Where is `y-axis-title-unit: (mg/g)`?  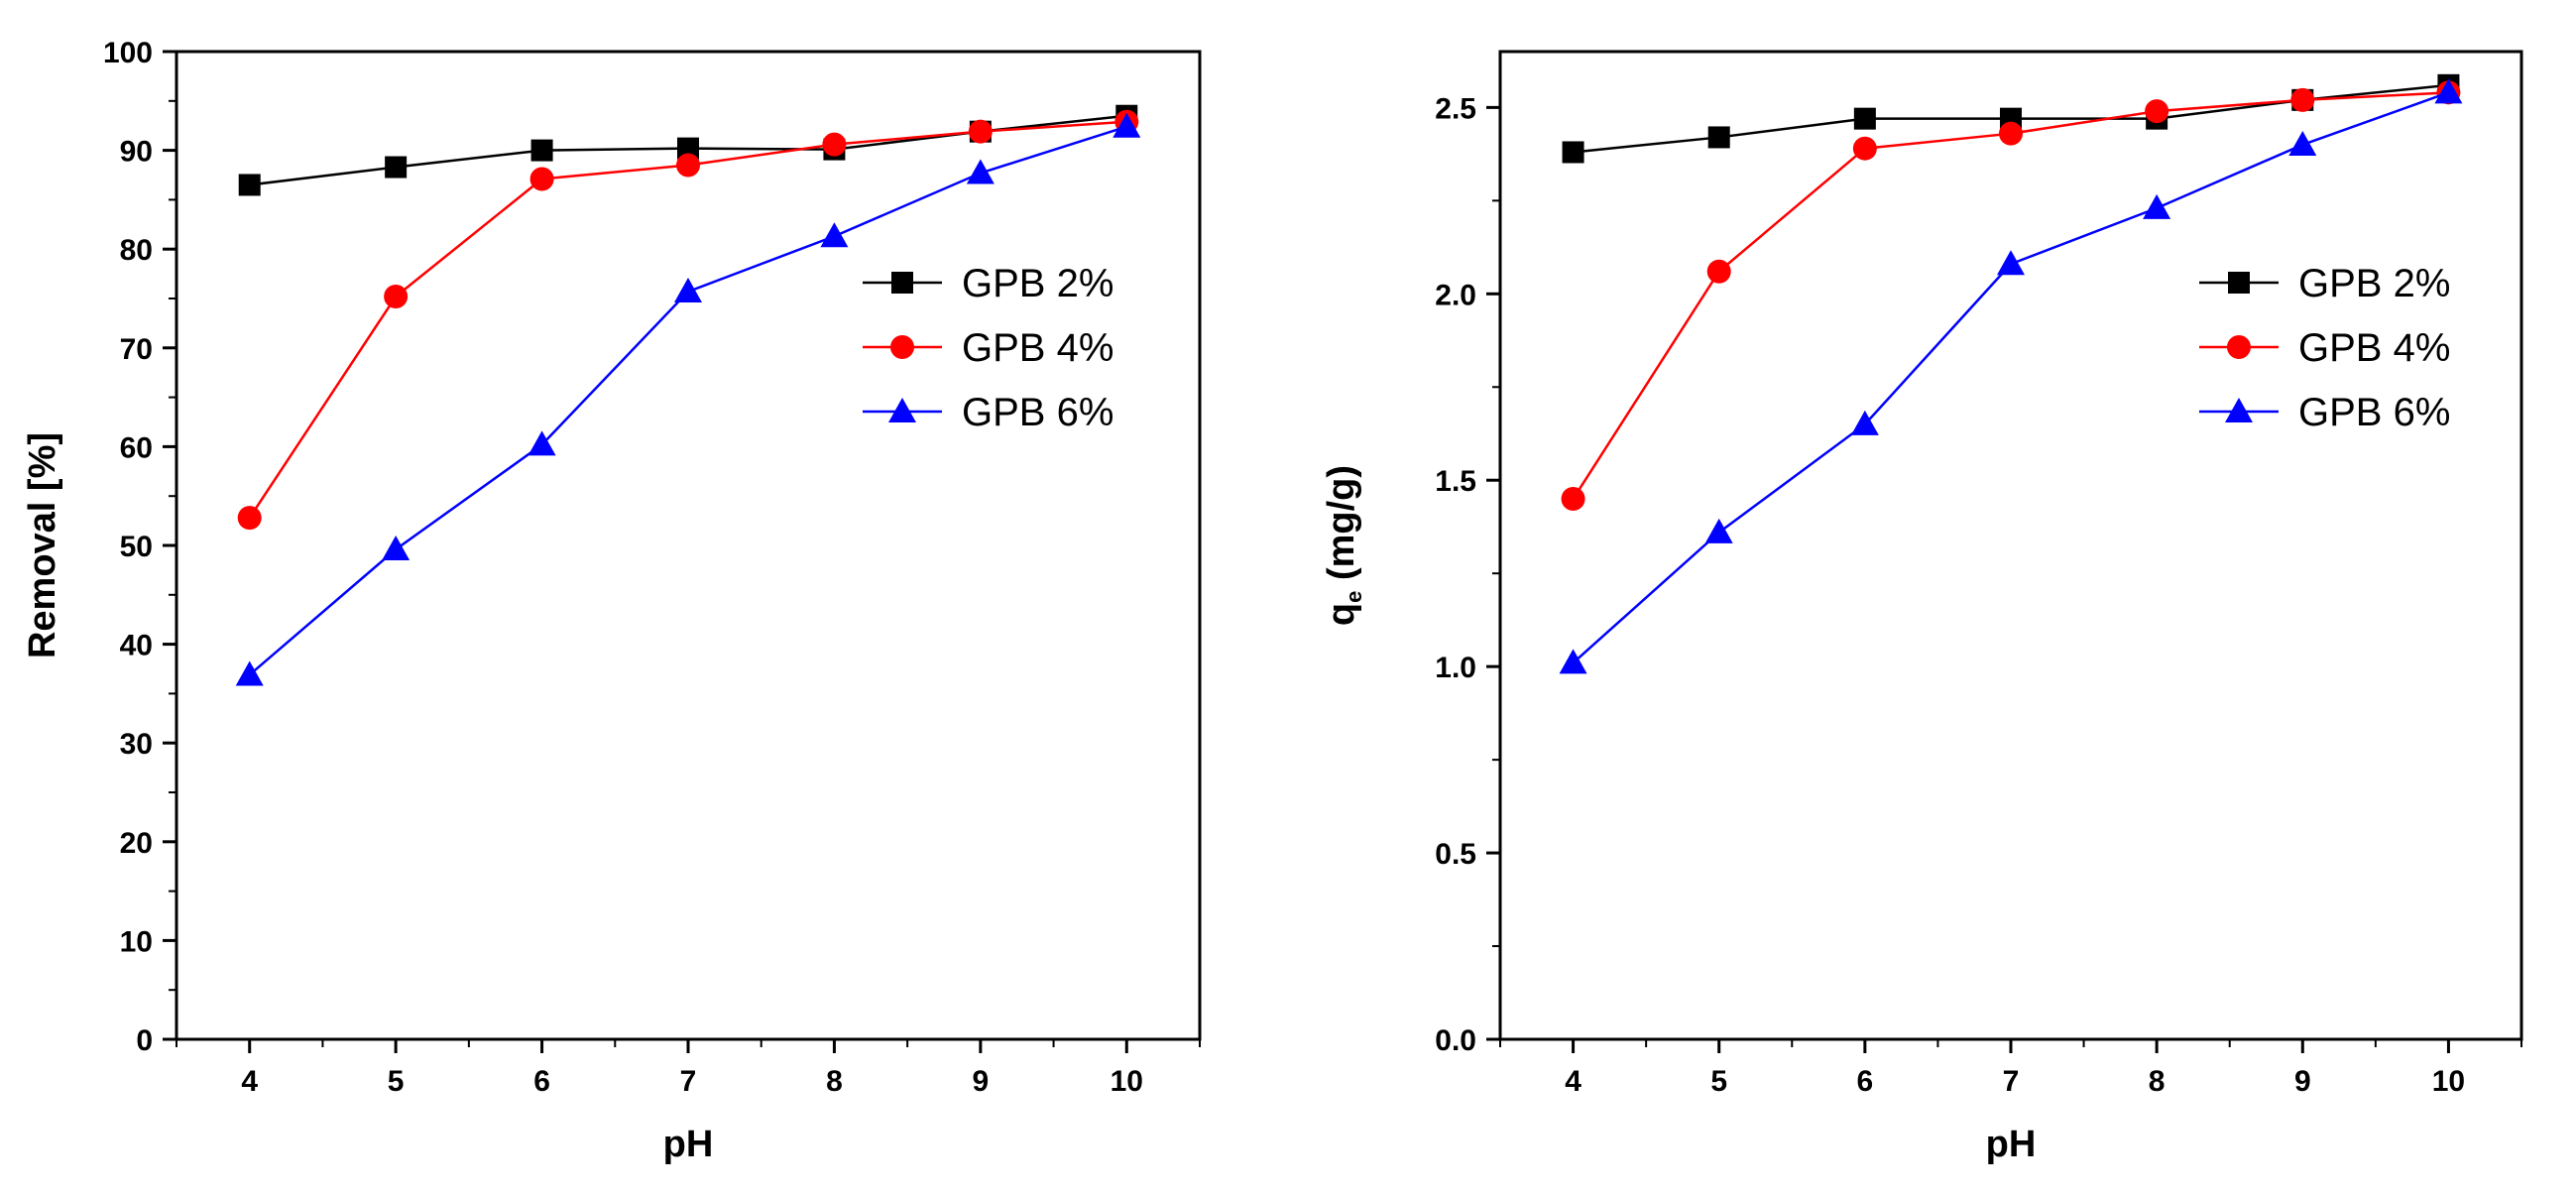 y-axis-title-unit: (mg/g) is located at coordinates (1341, 528).